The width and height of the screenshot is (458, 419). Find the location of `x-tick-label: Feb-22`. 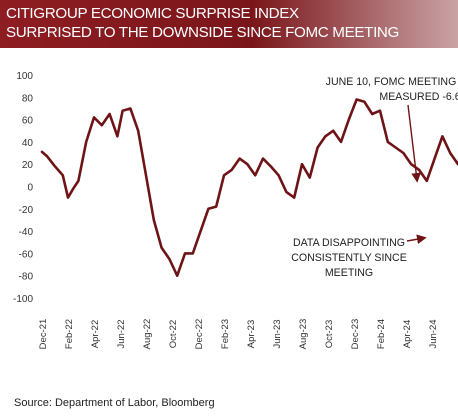

x-tick-label: Feb-22 is located at coordinates (69, 334).